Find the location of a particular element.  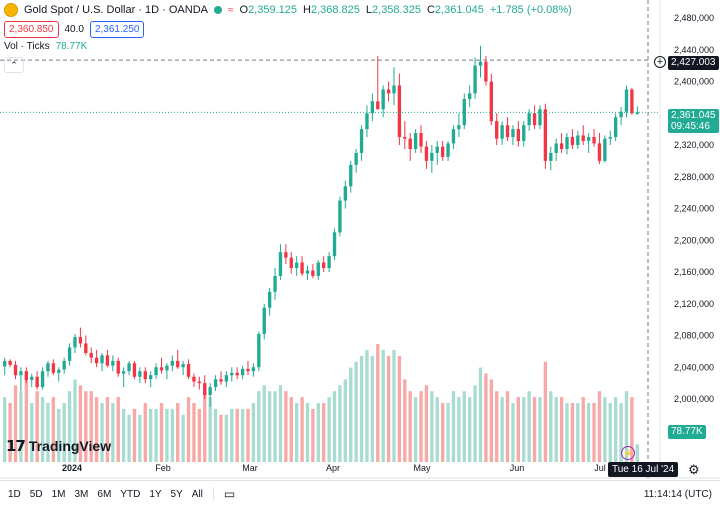

utc-clock: 11:14:14 (UTC) is located at coordinates (677, 494).